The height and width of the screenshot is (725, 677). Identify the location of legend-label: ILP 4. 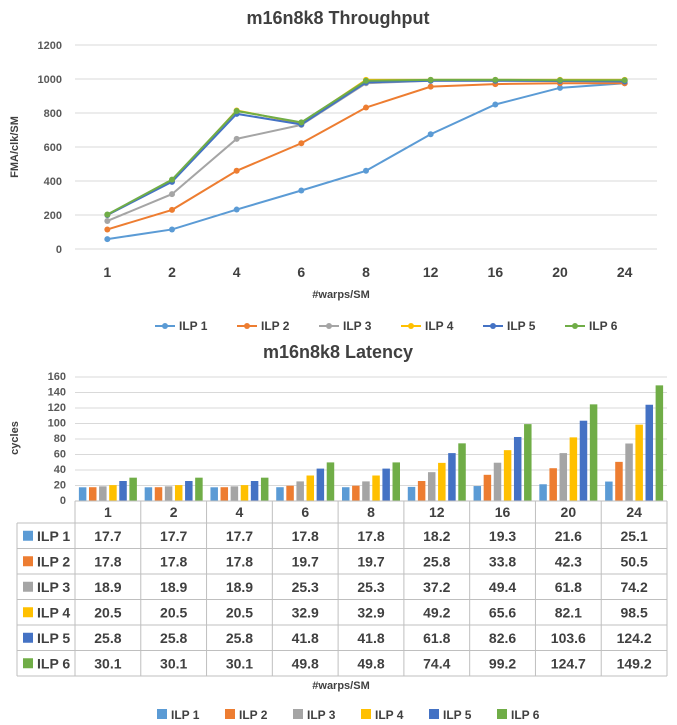
(389, 715).